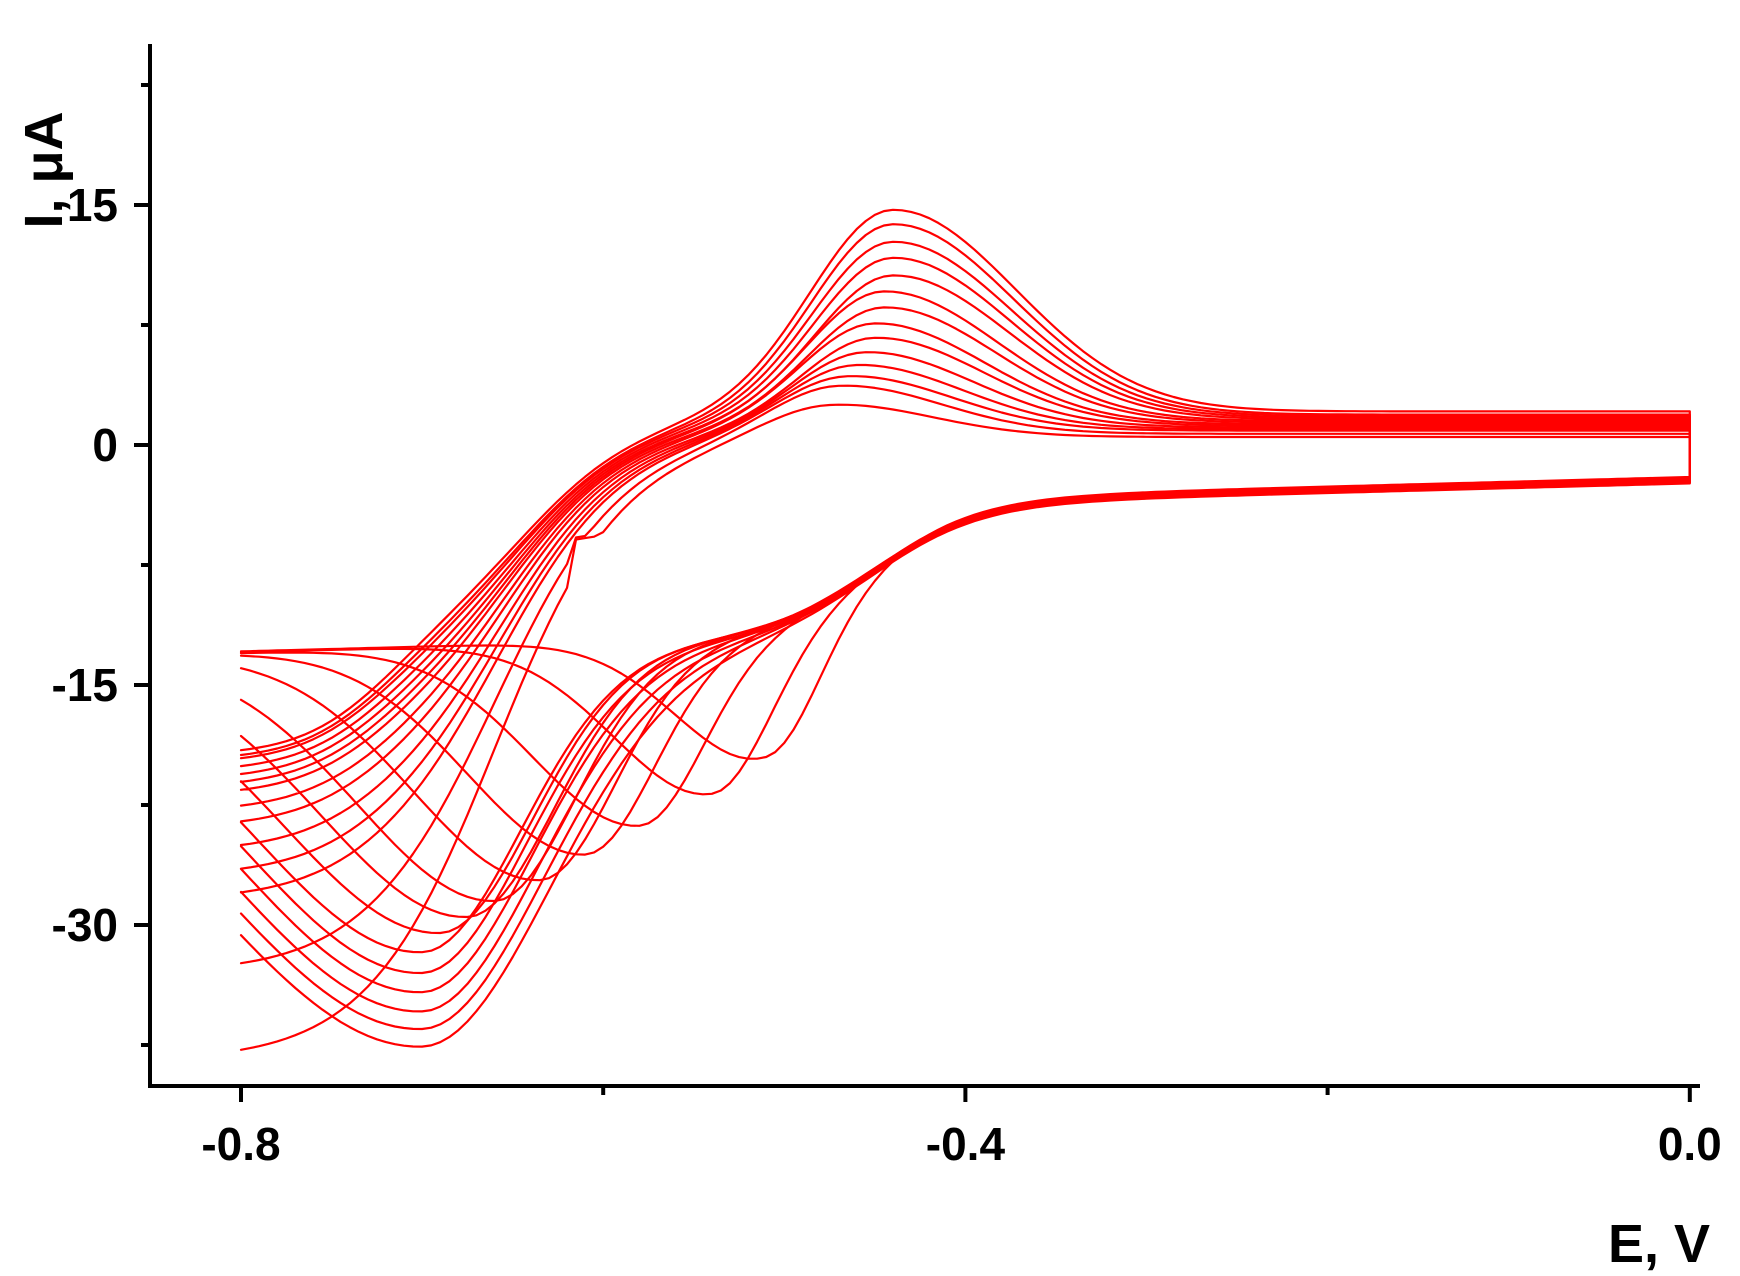 The width and height of the screenshot is (1740, 1276). Describe the element at coordinates (105, 445) in the screenshot. I see `y-tick-label: 0` at that location.